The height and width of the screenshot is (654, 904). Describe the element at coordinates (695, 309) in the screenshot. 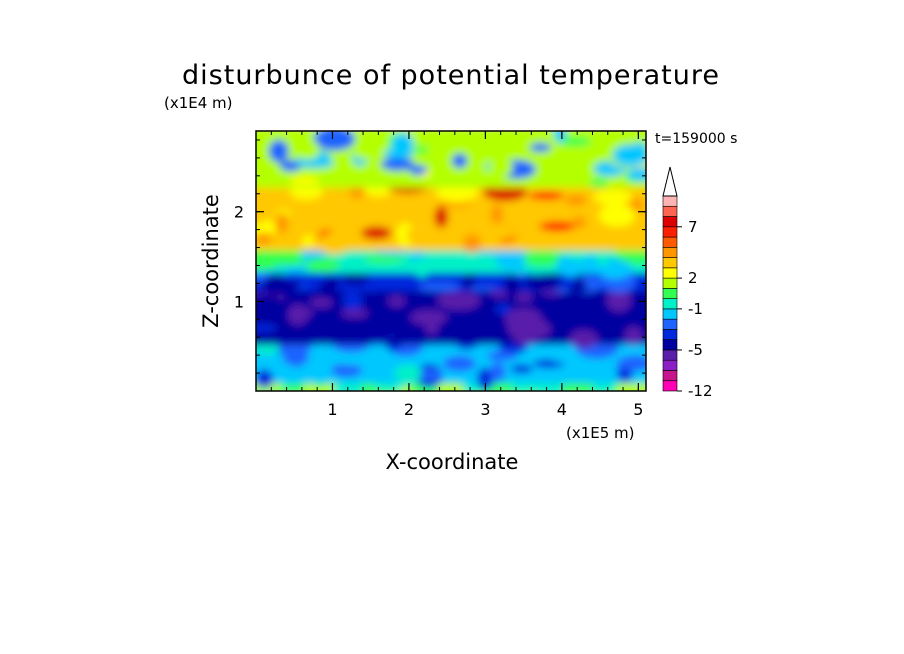

I see `colorbar-tick-label: -1` at that location.